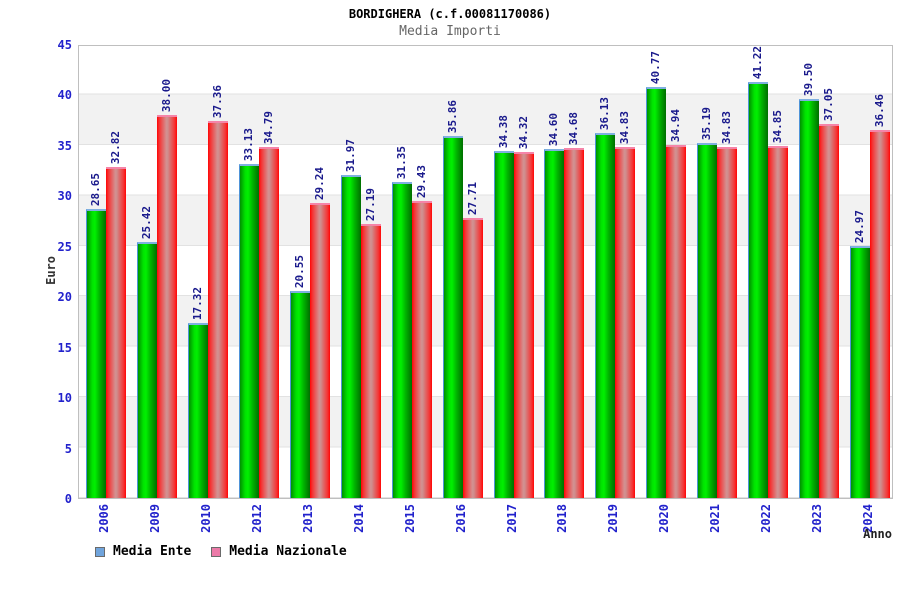 The width and height of the screenshot is (900, 600). I want to click on legend-swatch-media-nazionale, so click(216, 551).